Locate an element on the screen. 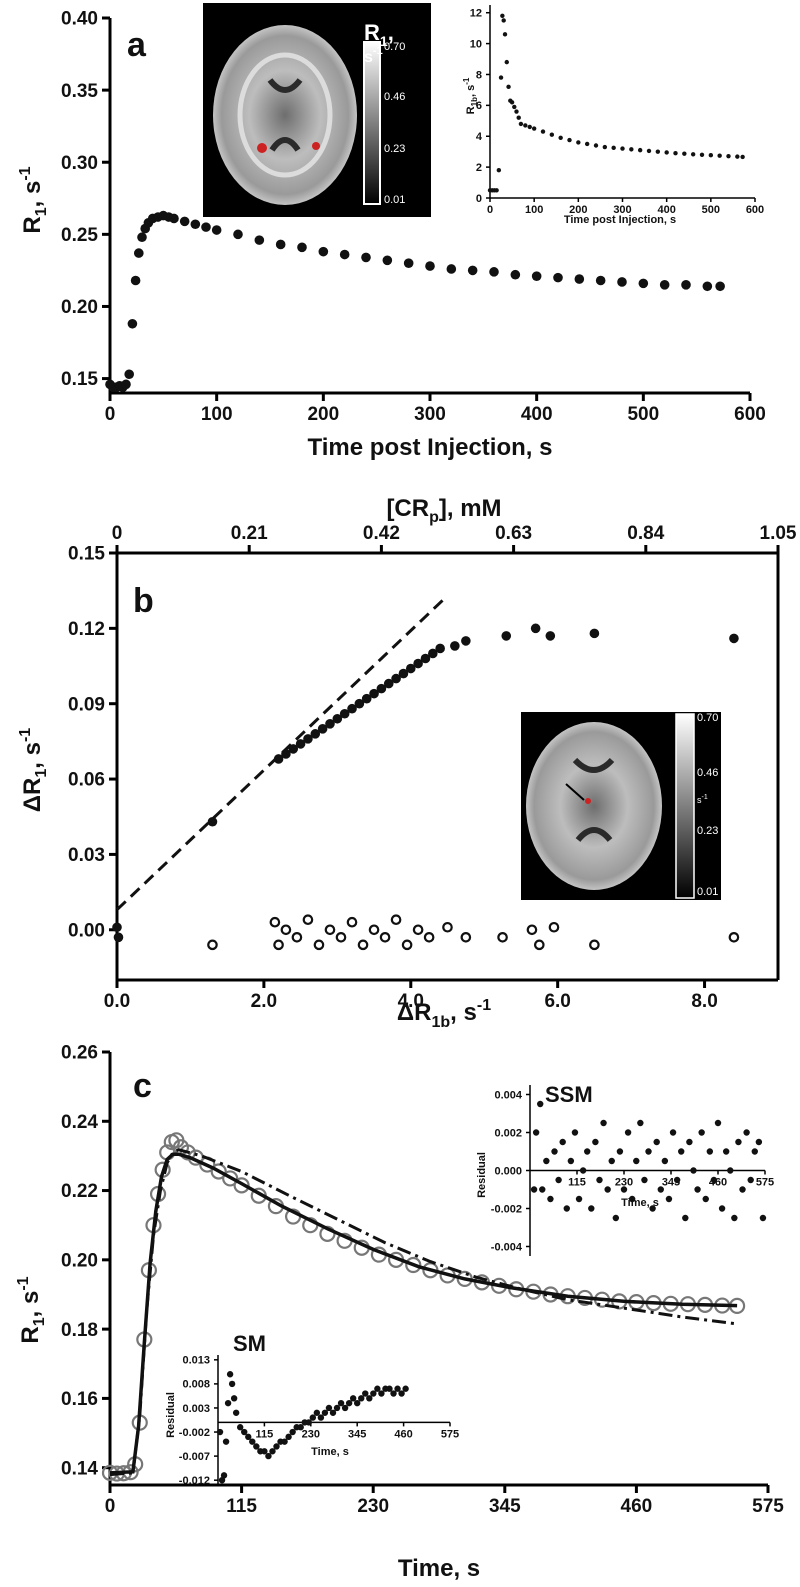  top-tick-label: 1.05 is located at coordinates (778, 533).